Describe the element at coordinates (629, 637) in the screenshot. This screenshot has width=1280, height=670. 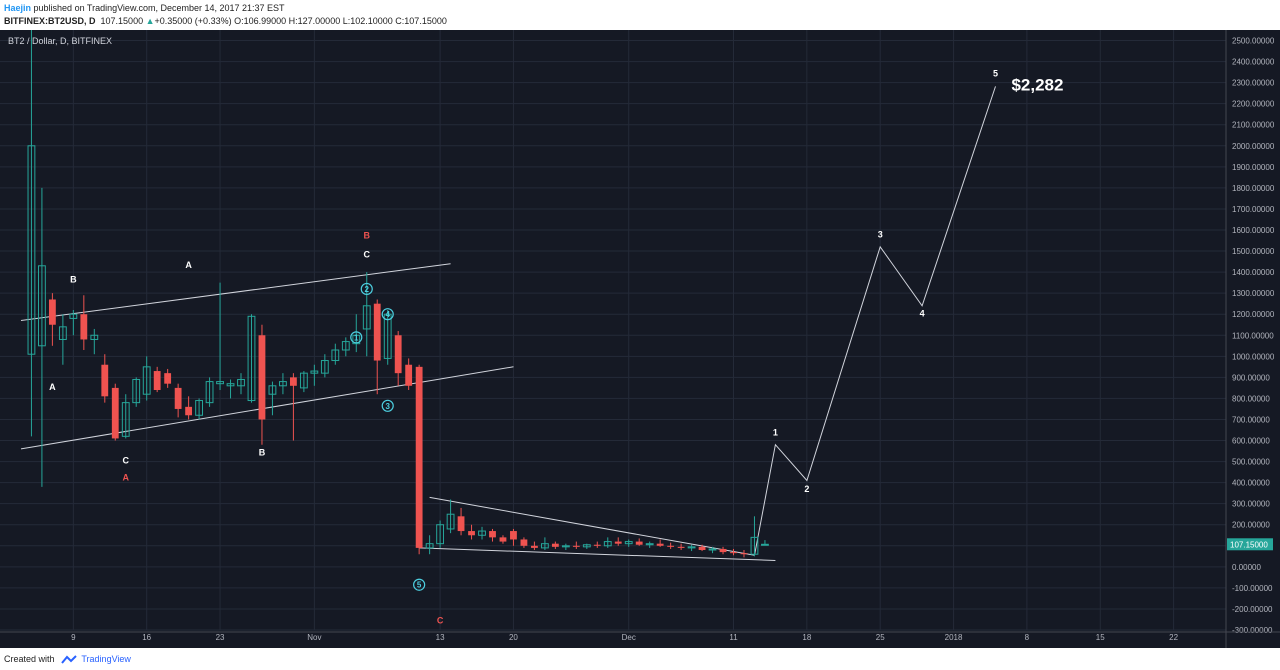
I see `date-tick-label: Dec` at that location.